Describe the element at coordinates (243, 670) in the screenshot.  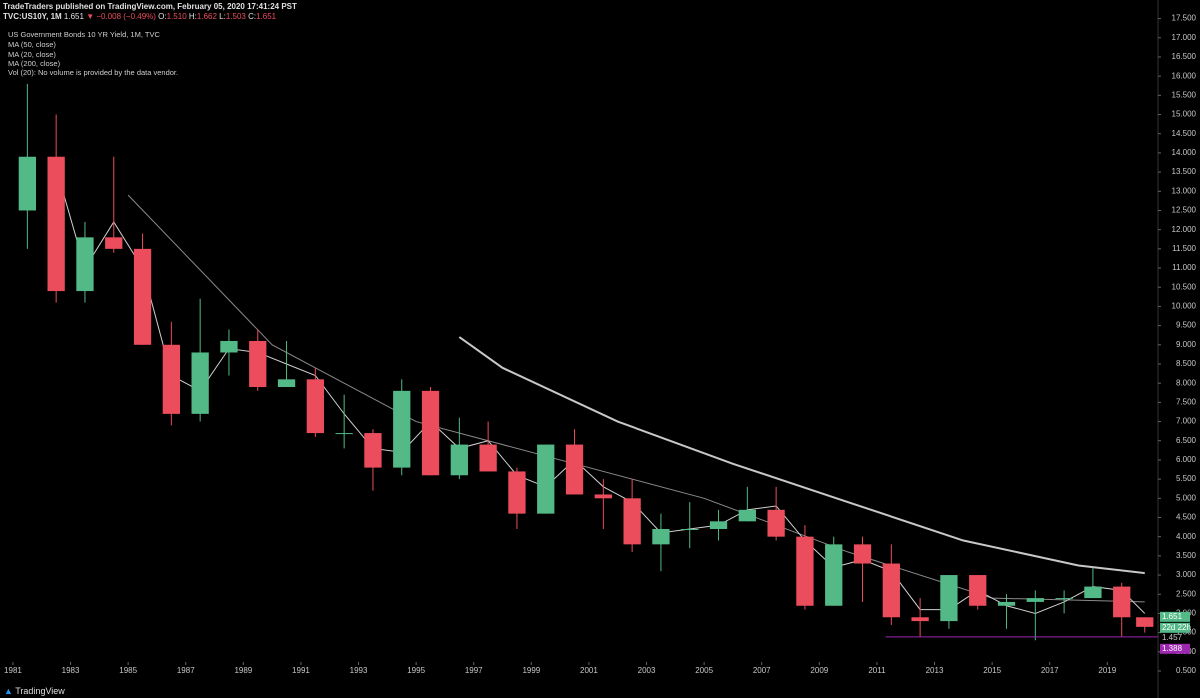
I see `x-tick-label: 1989` at that location.